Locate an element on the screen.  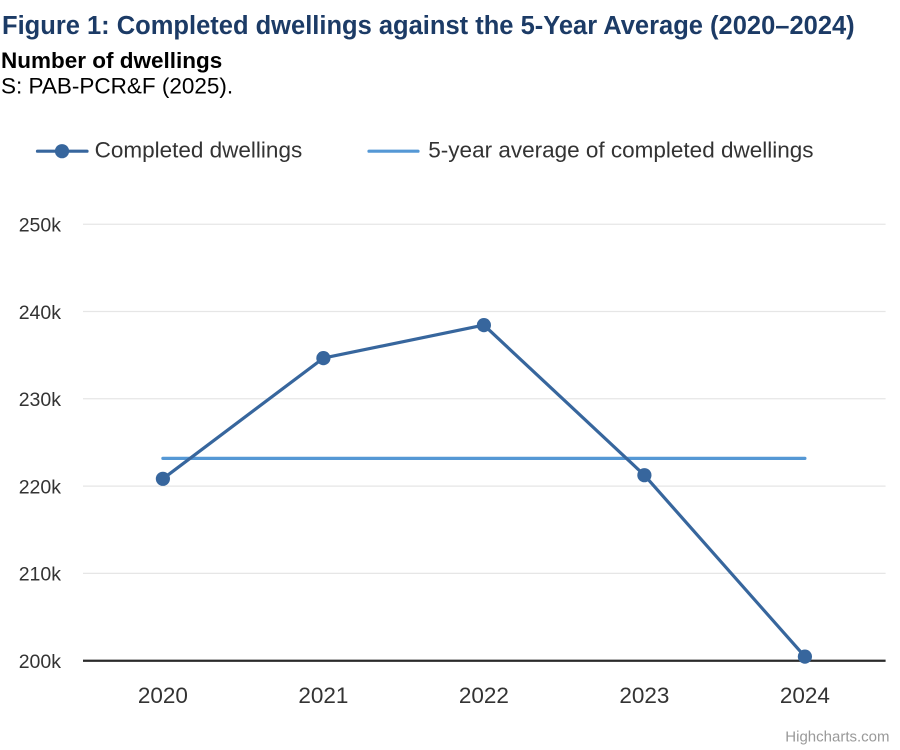
svg-text: 2021 is located at coordinates (323, 695).